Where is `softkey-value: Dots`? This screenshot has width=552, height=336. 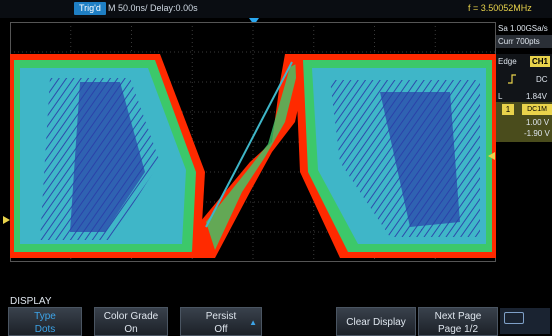
softkey-value: Dots is located at coordinates (45, 329).